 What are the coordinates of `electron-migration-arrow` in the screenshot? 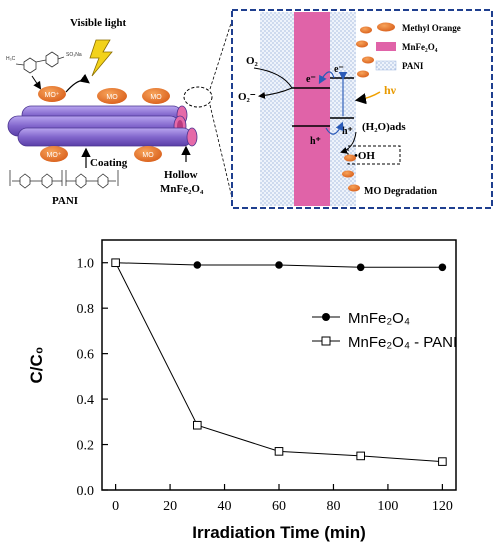 It's located at (326, 78).